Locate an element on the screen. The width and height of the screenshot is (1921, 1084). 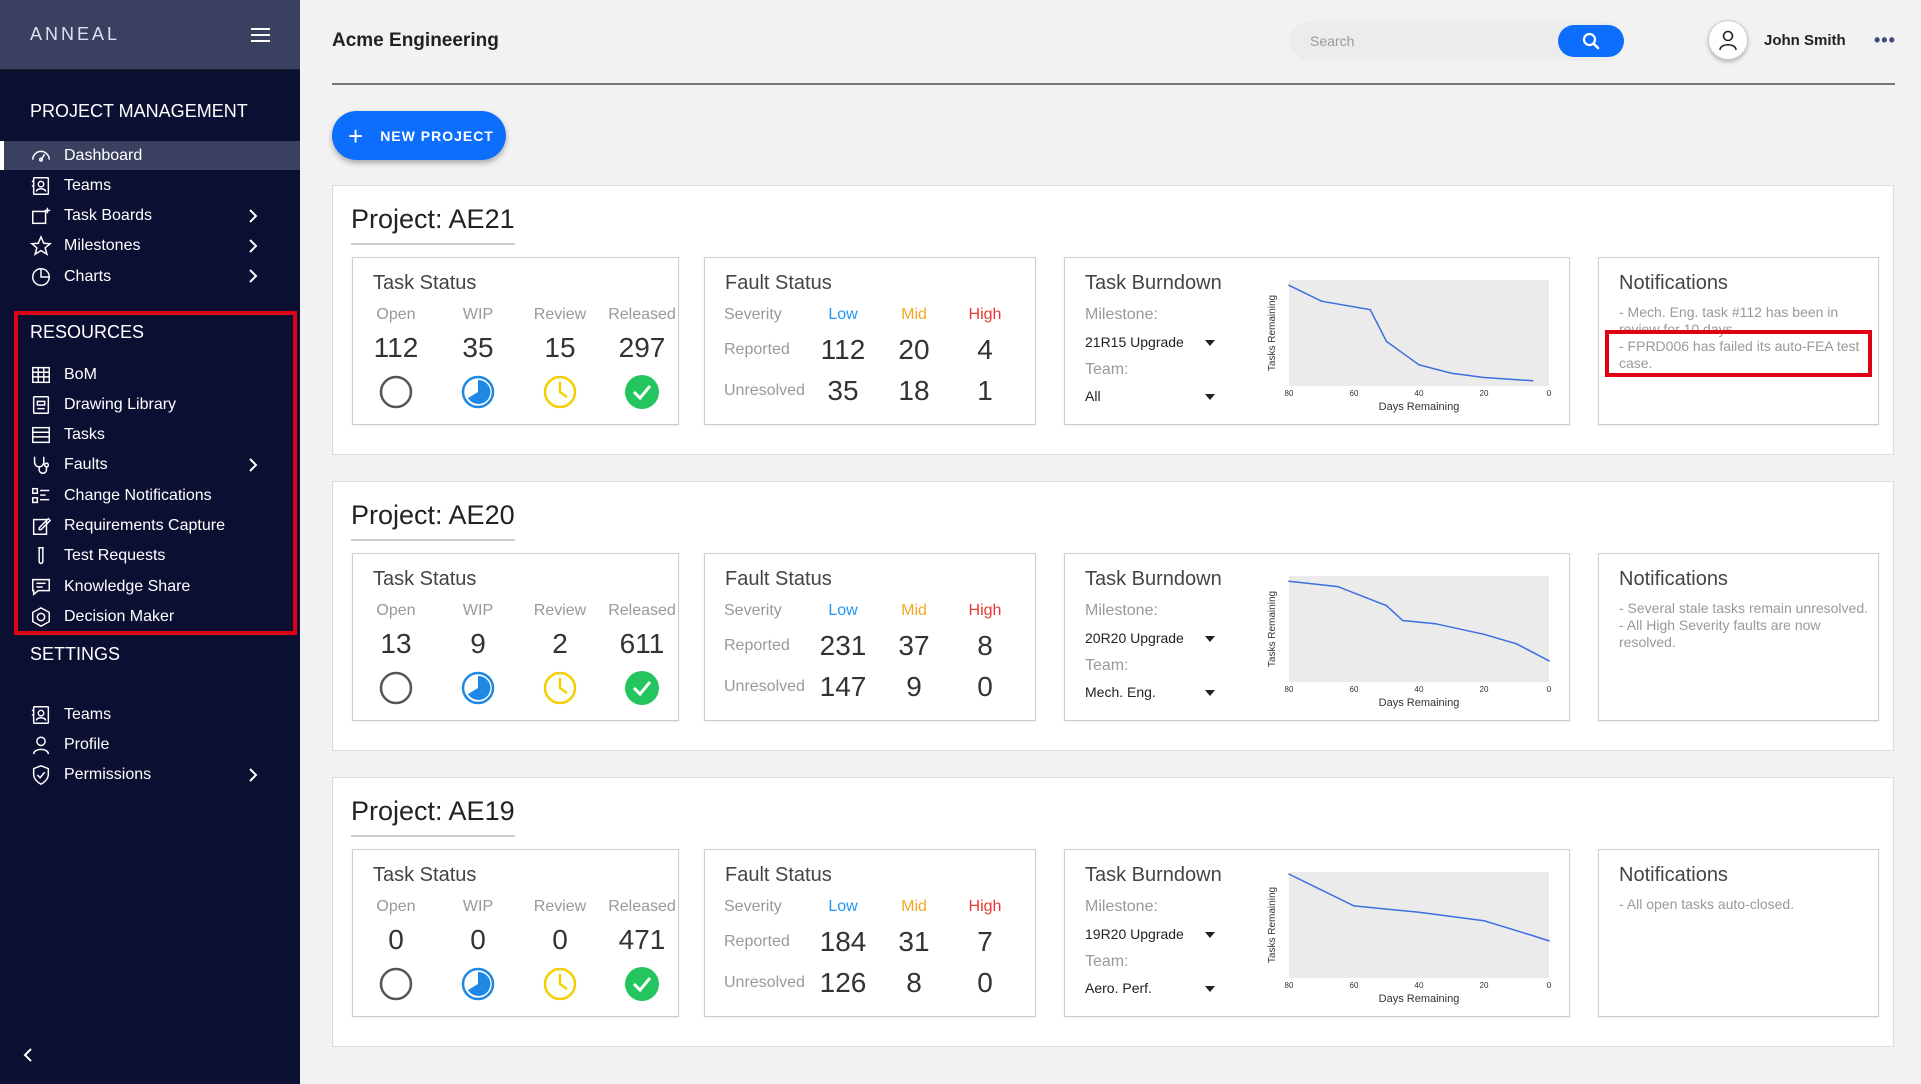
sidebar-item-drawing-library: Drawing Library is located at coordinates (150, 404).